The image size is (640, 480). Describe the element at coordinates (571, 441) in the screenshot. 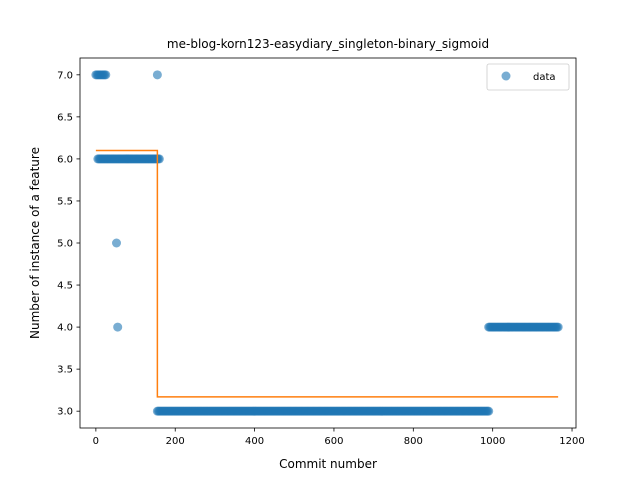

I see `x-tick-label: 1200` at that location.